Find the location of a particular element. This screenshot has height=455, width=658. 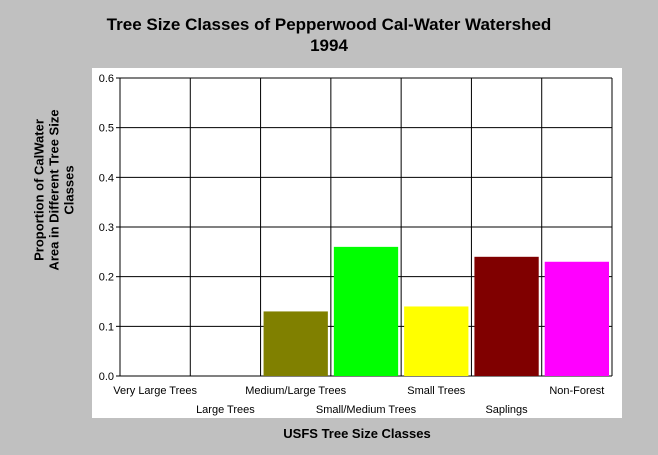

bar-saplings is located at coordinates (506, 316).